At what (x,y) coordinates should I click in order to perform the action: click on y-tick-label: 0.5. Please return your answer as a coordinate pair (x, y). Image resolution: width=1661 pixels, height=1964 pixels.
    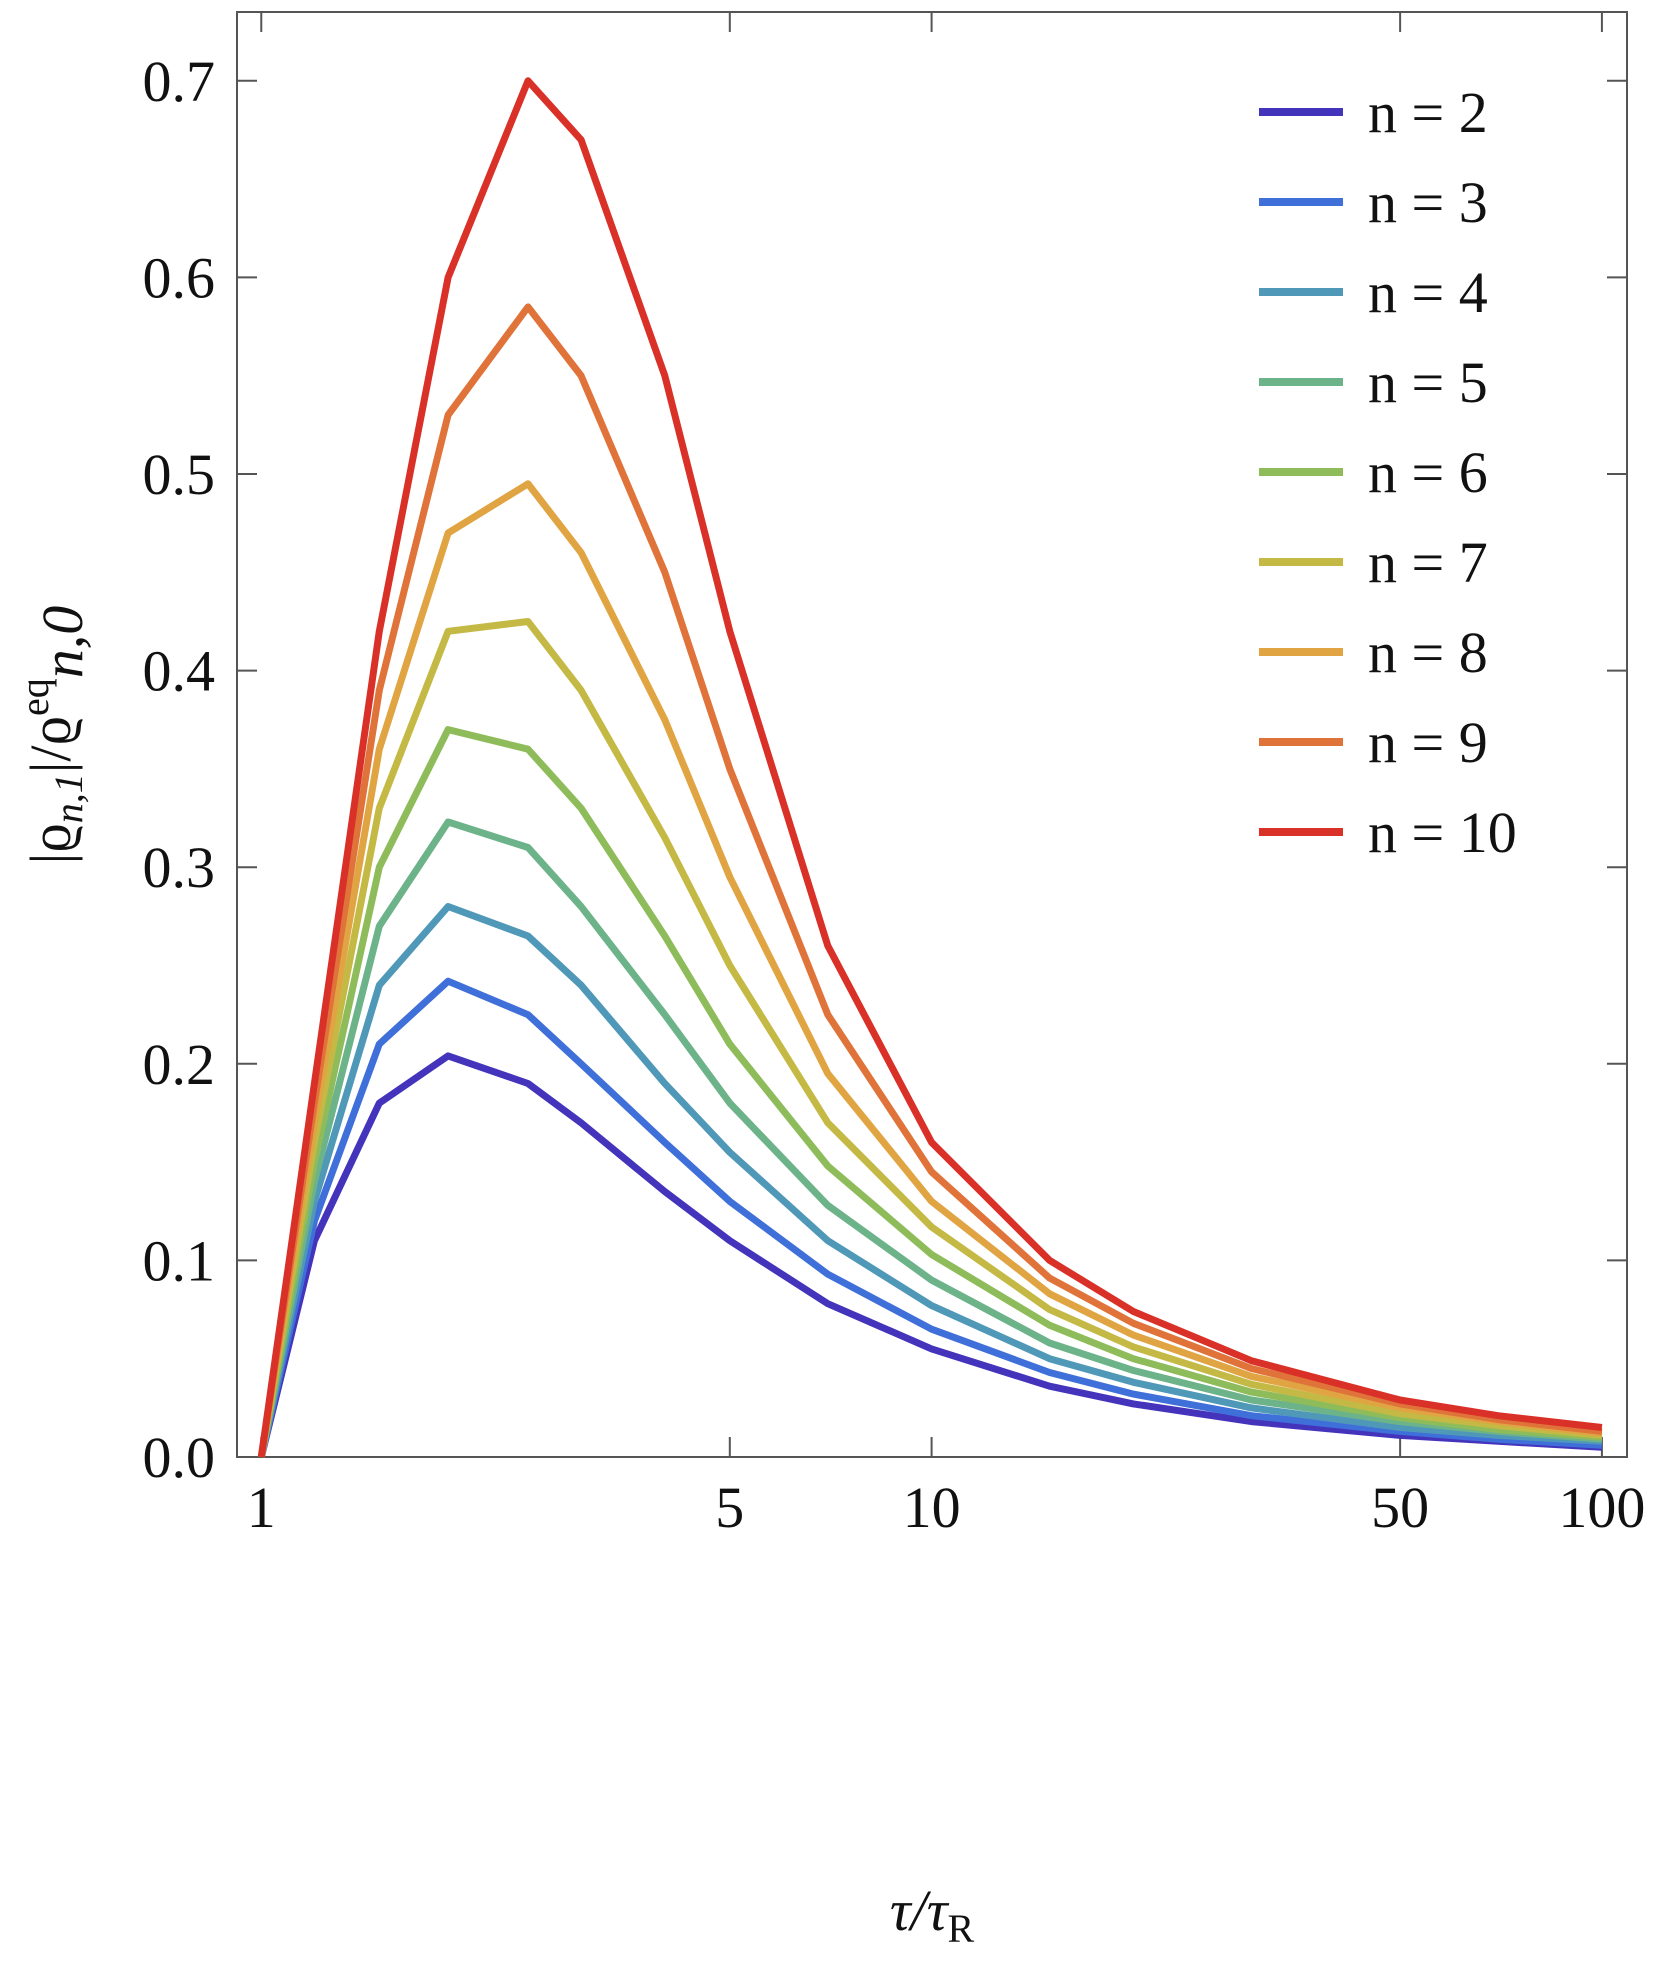
    Looking at the image, I should click on (179, 474).